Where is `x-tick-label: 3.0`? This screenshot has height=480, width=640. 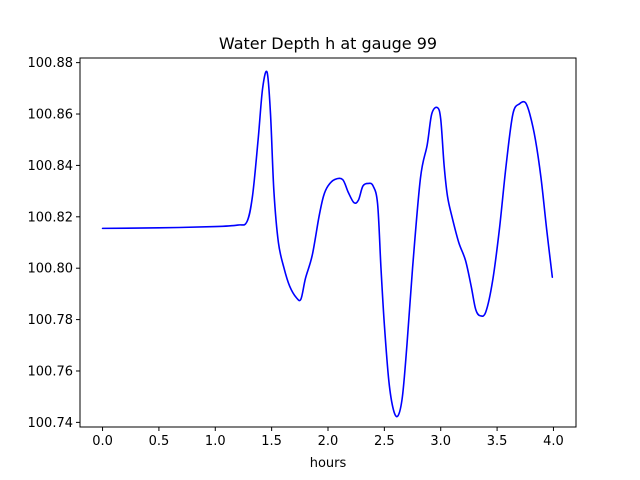
x-tick-label: 3.0 is located at coordinates (440, 441).